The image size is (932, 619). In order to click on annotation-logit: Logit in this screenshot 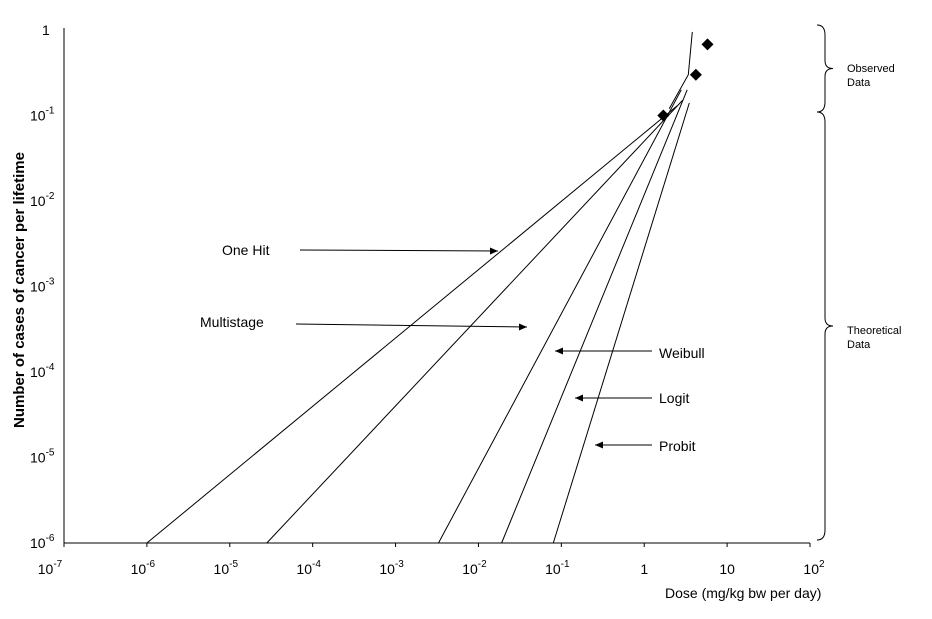, I will do `click(674, 398)`.